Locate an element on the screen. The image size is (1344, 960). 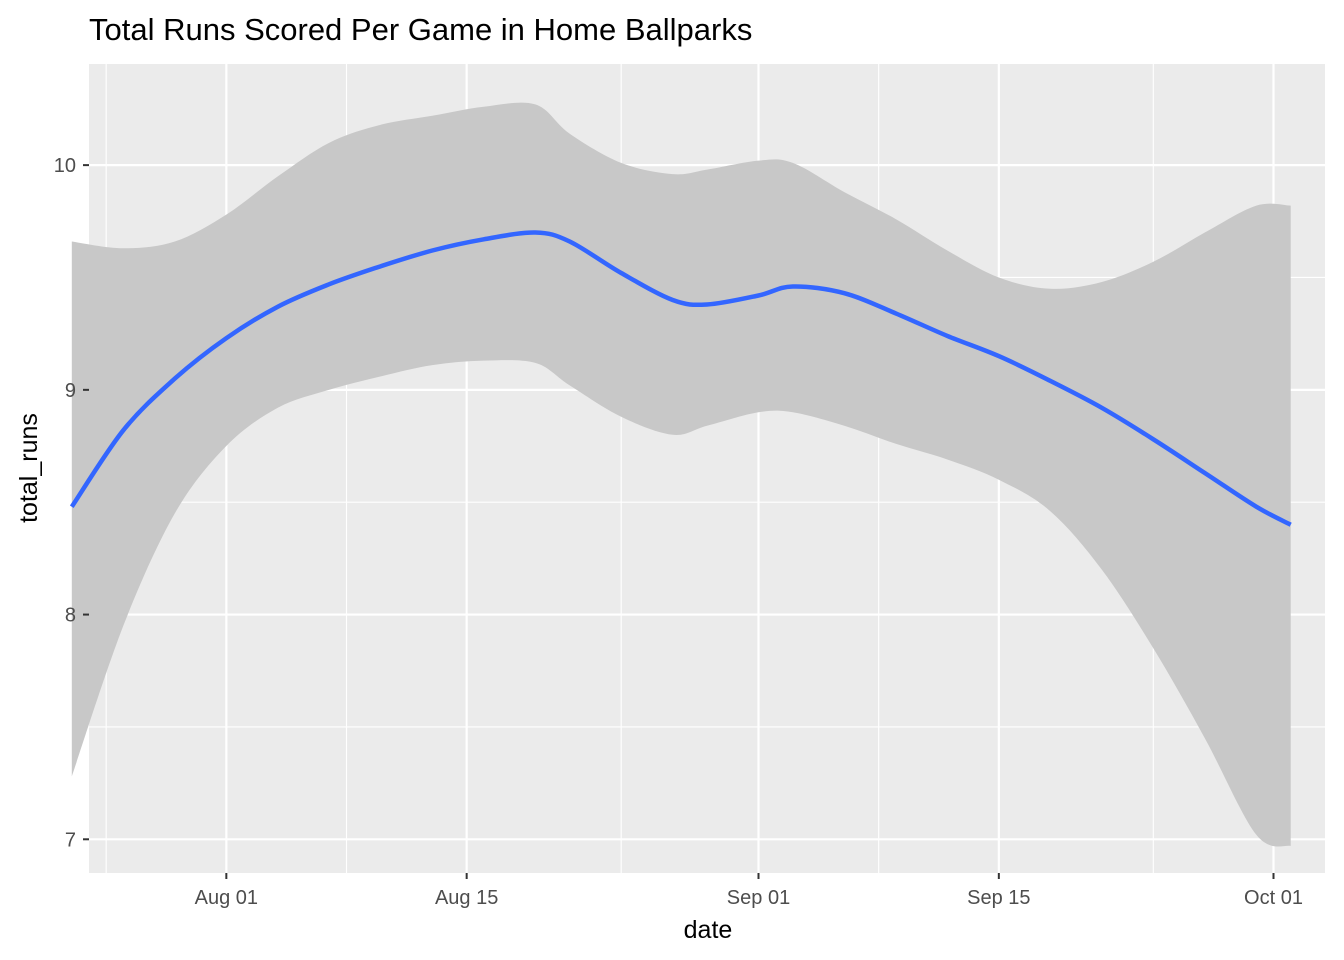
x-tick-label: Aug 01 is located at coordinates (226, 898).